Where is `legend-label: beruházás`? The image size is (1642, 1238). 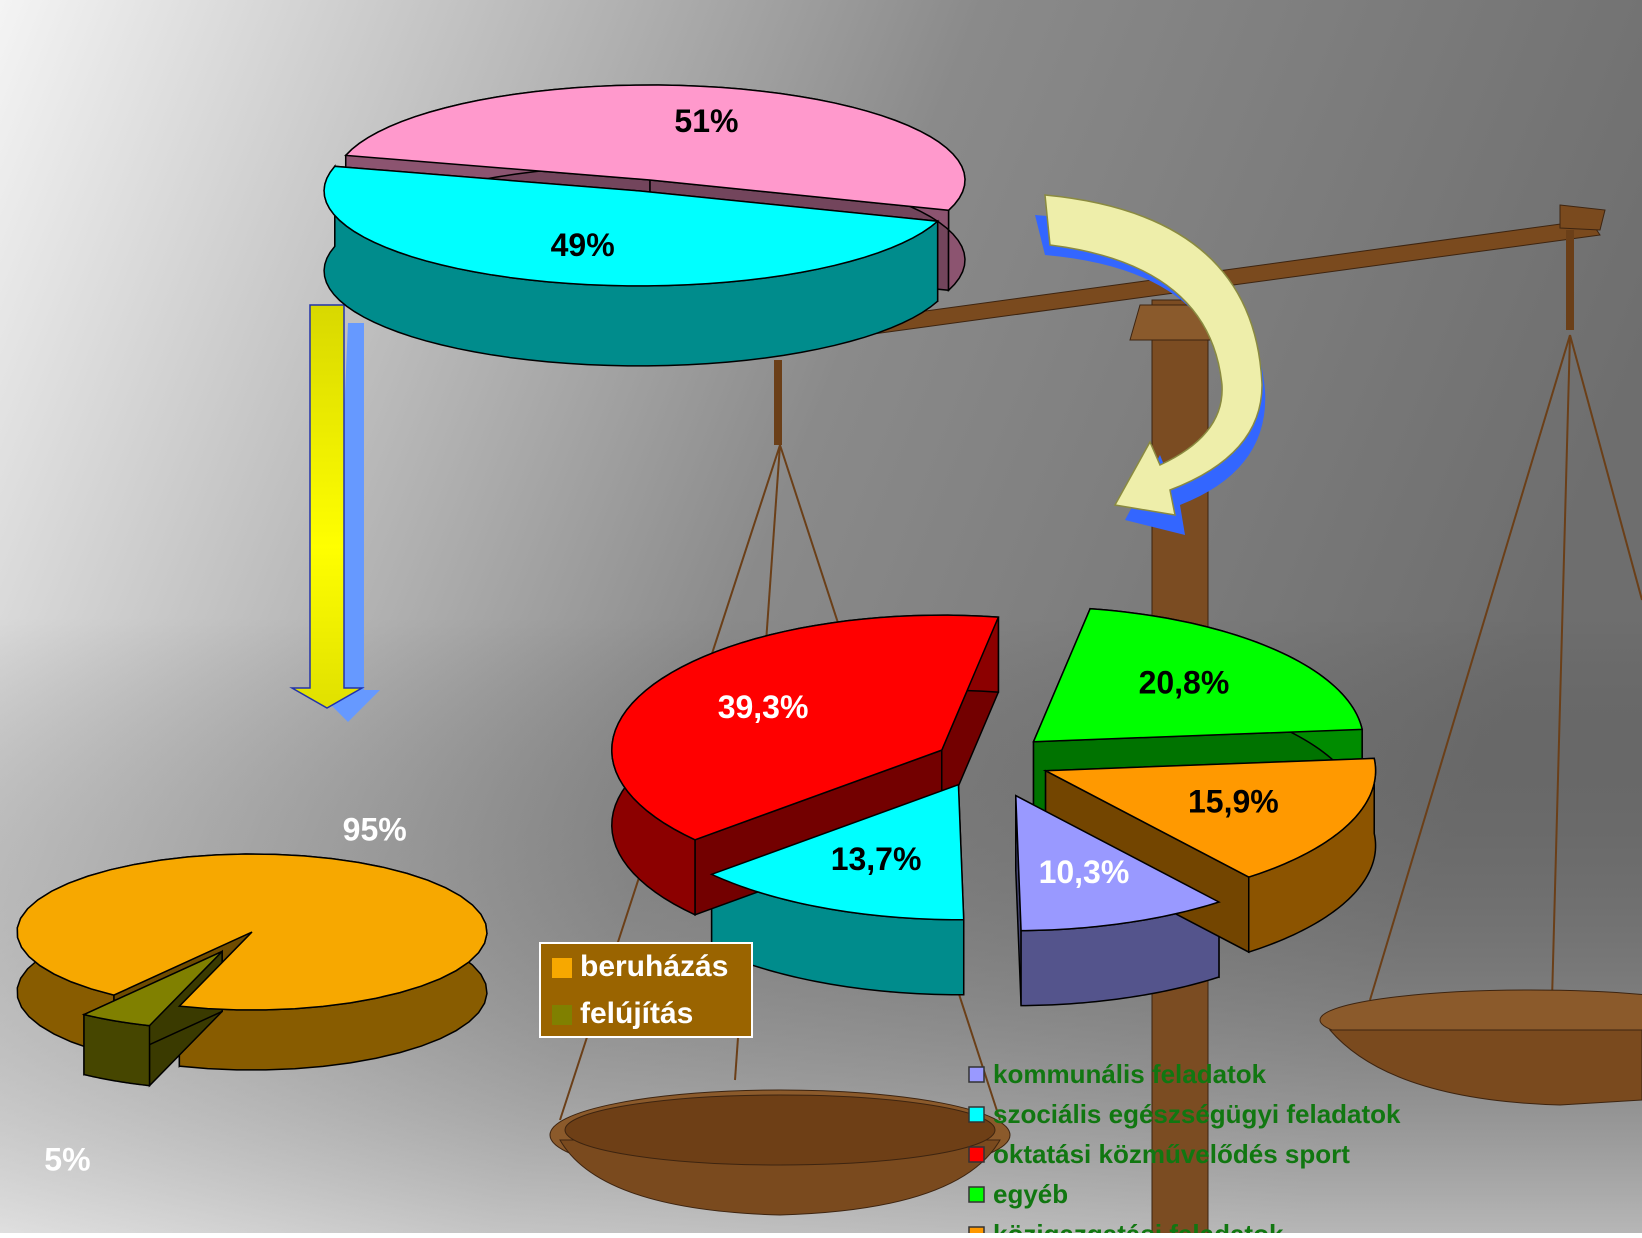
legend-label: beruházás is located at coordinates (654, 966).